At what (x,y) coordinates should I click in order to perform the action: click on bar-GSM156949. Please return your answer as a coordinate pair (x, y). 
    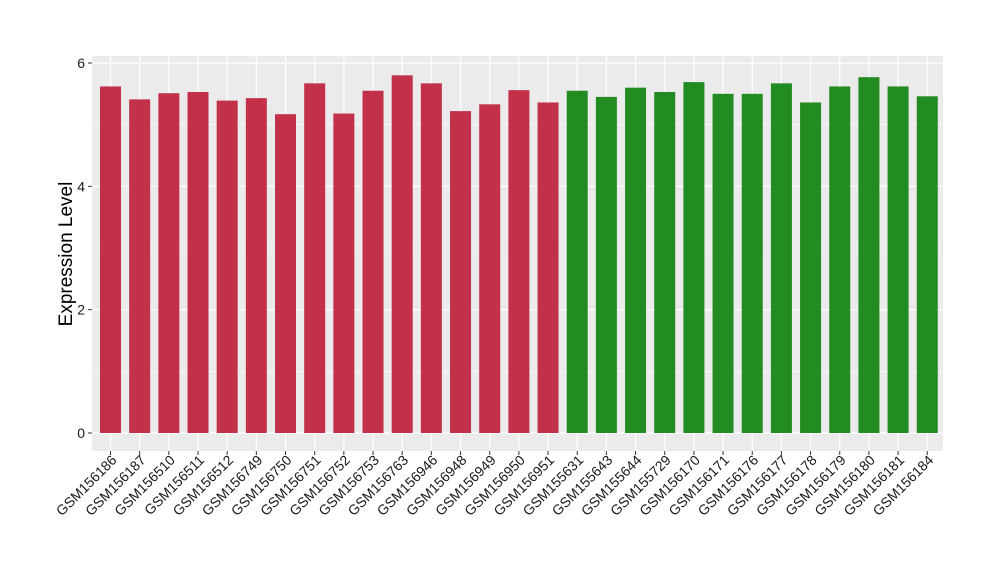
    Looking at the image, I should click on (490, 269).